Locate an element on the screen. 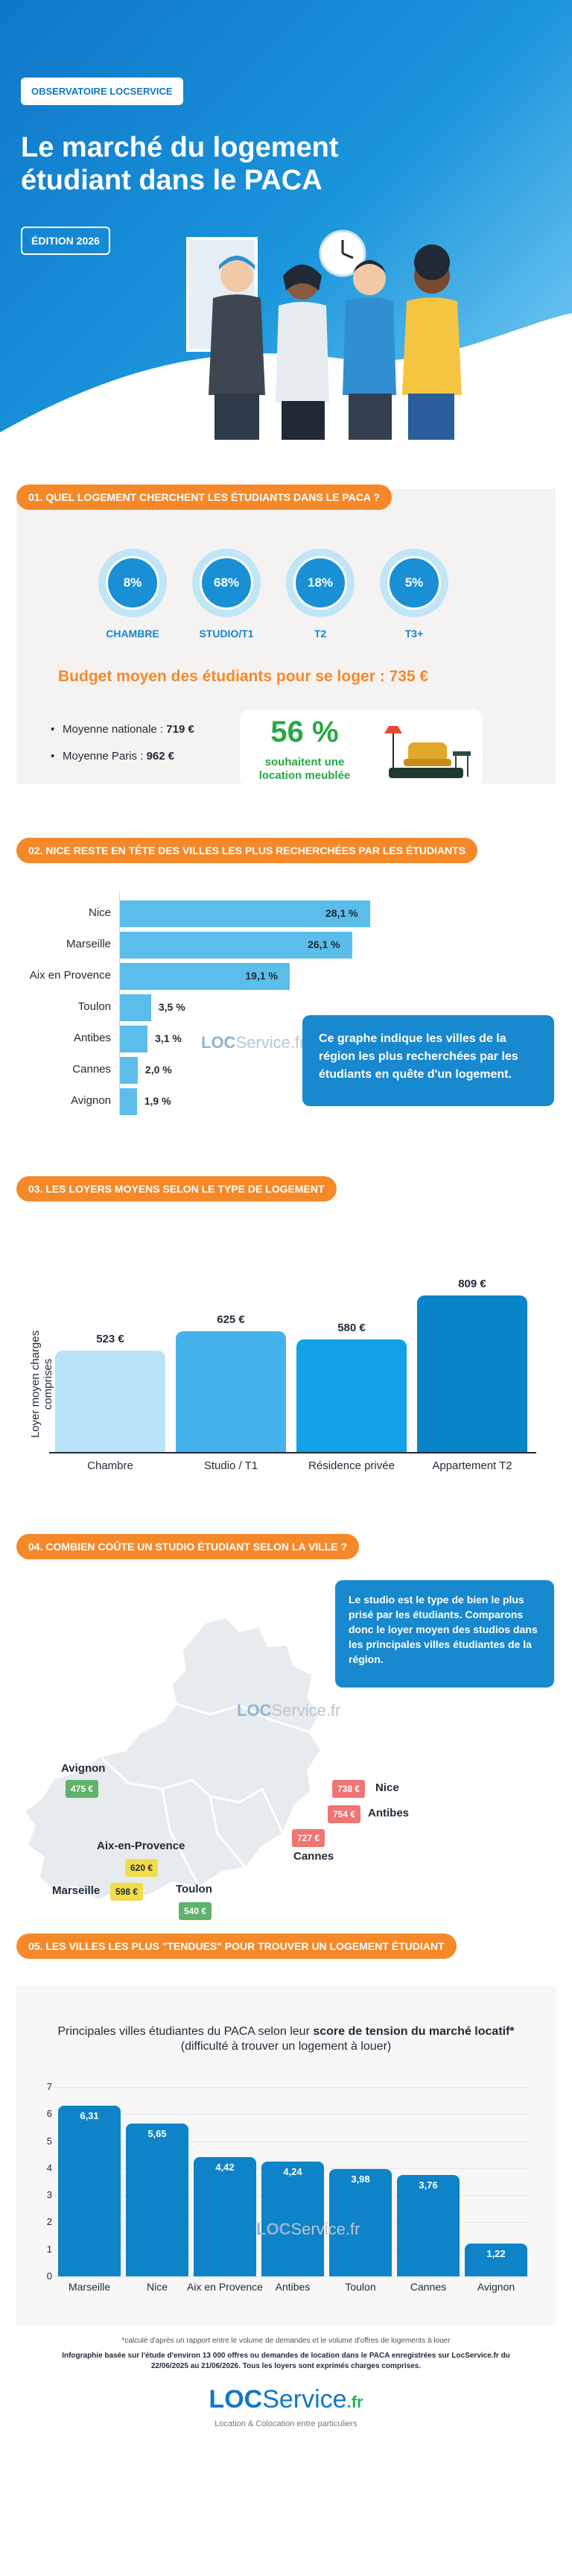  tension-category-label: Antibes is located at coordinates (293, 2287).